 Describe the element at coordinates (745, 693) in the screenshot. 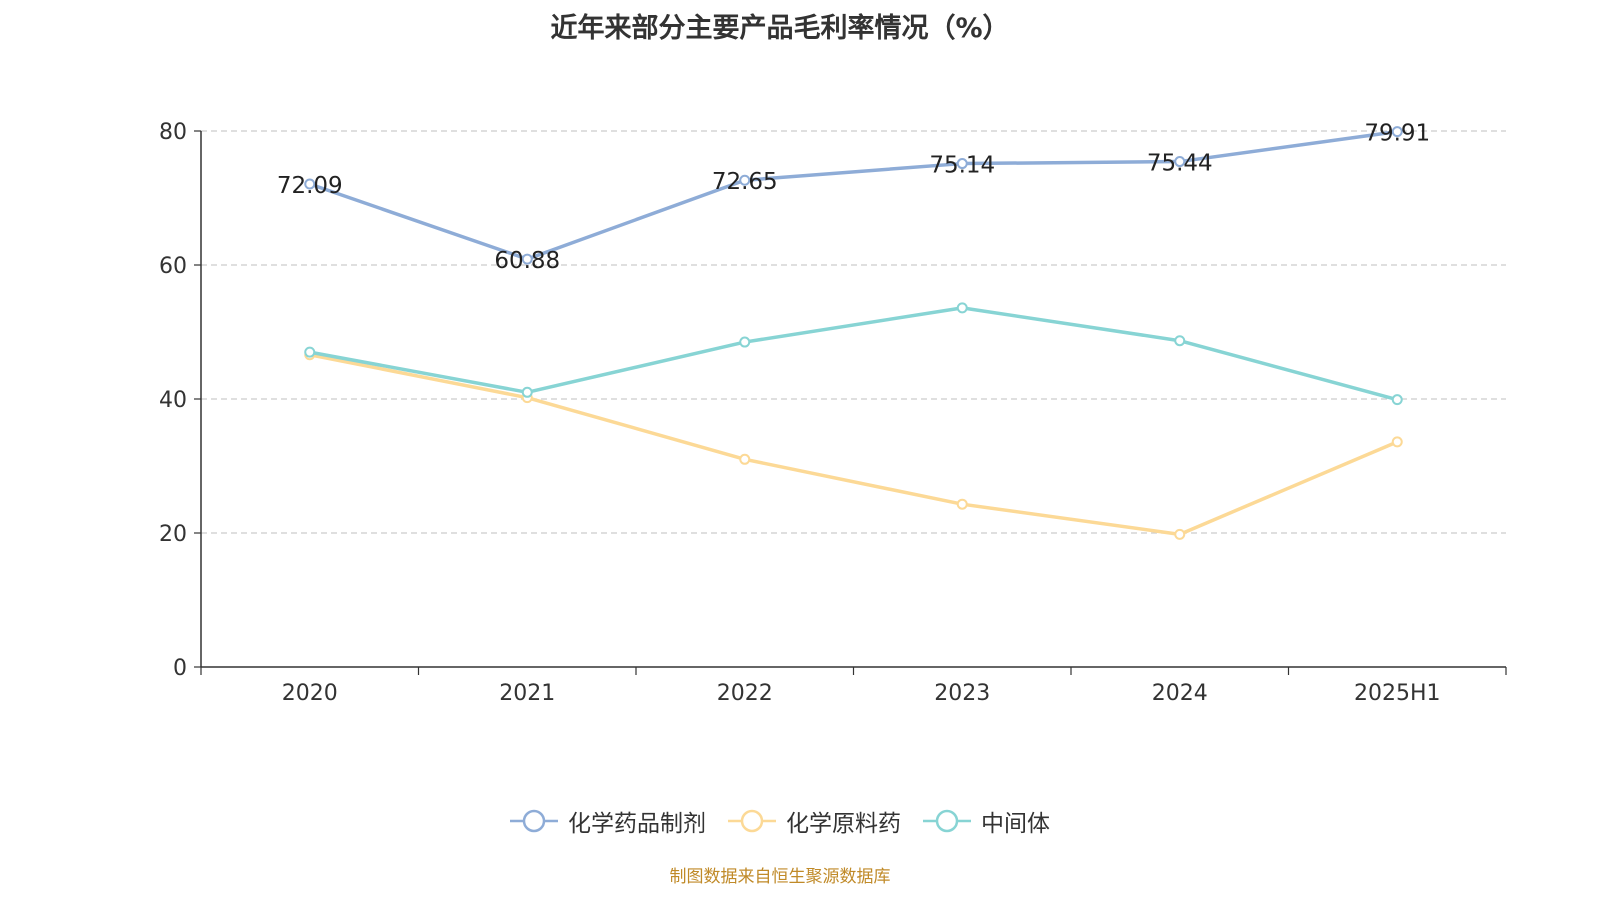

I see `x-tick-label: 2022` at that location.